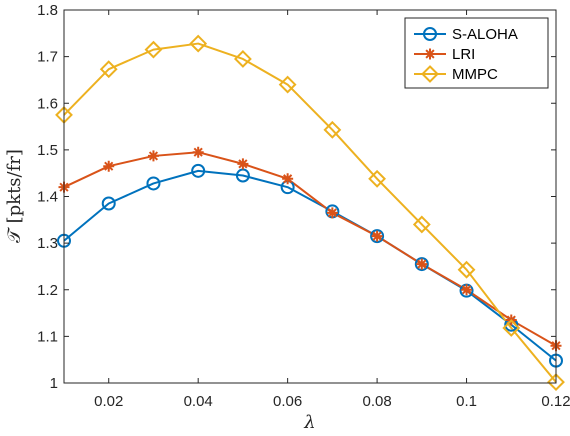 This screenshot has width=570, height=436. What do you see at coordinates (555, 401) in the screenshot?
I see `x-tick-label: 0.12` at bounding box center [555, 401].